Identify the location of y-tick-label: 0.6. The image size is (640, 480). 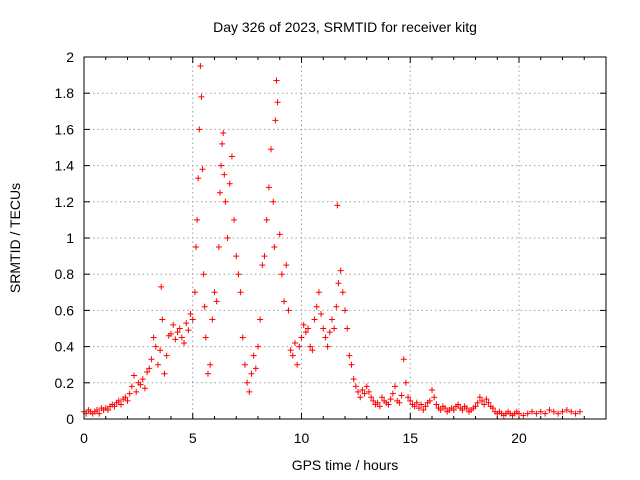
(65, 310).